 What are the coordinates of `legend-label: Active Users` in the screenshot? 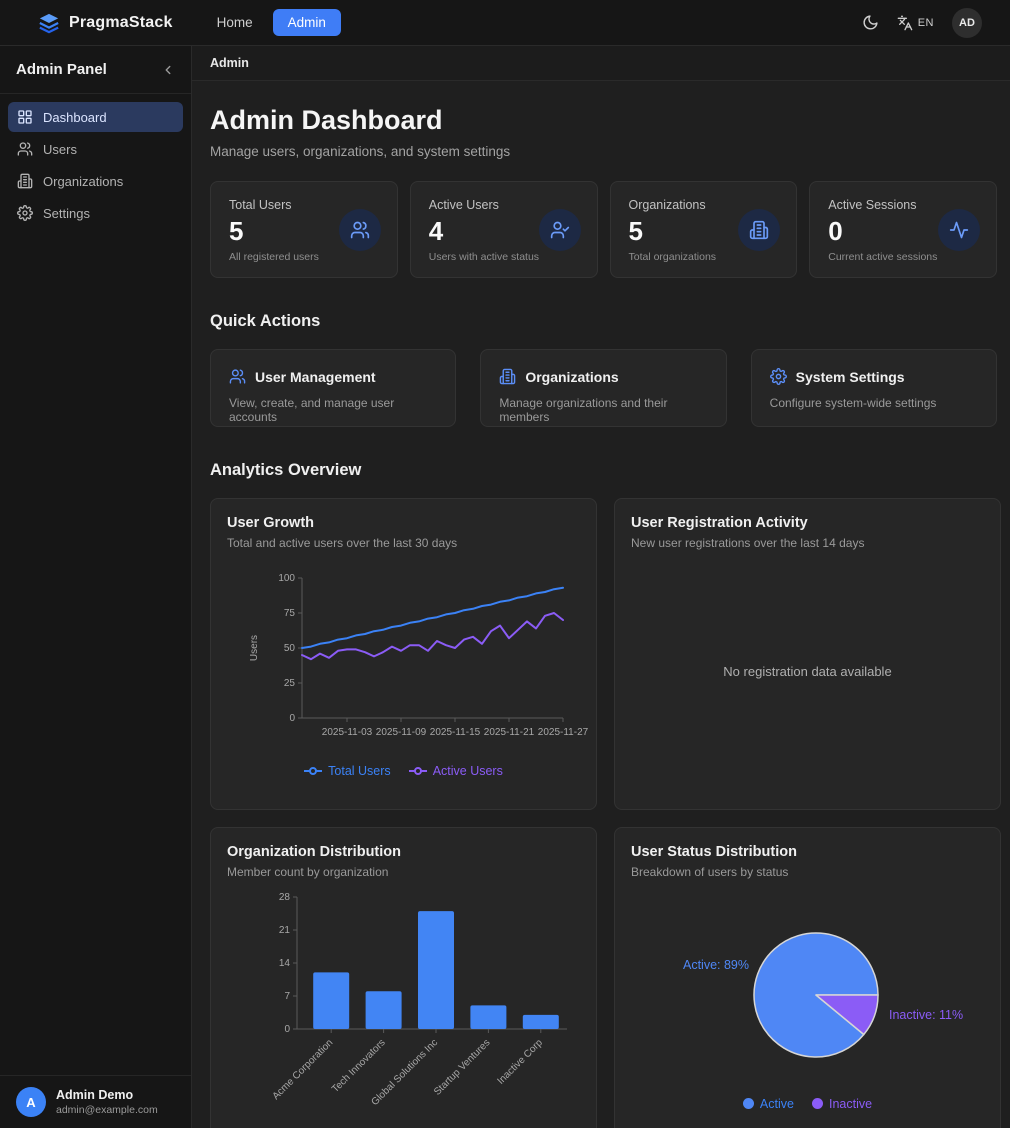 It's located at (467, 770).